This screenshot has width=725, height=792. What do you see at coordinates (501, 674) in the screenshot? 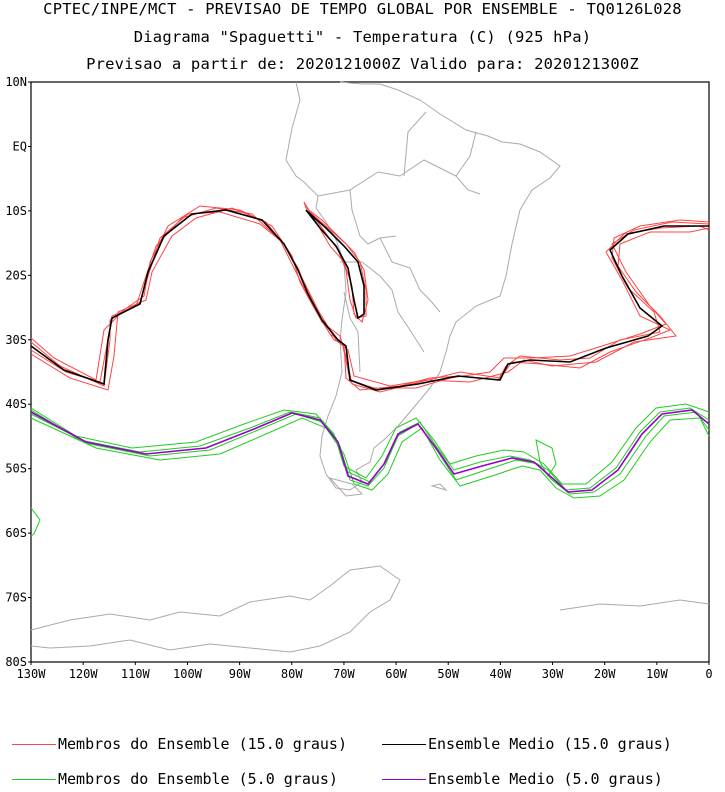
I see `lon-tick-label: 40W` at bounding box center [501, 674].